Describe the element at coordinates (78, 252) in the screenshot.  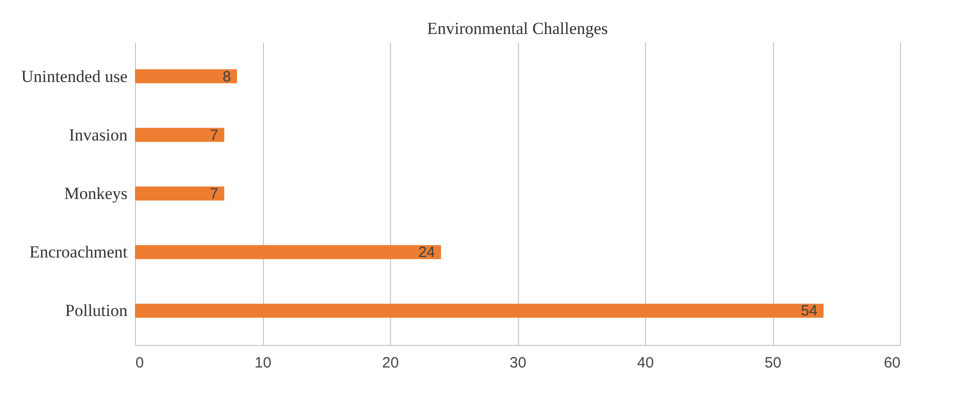
I see `y-tick-label: Encroachment` at that location.